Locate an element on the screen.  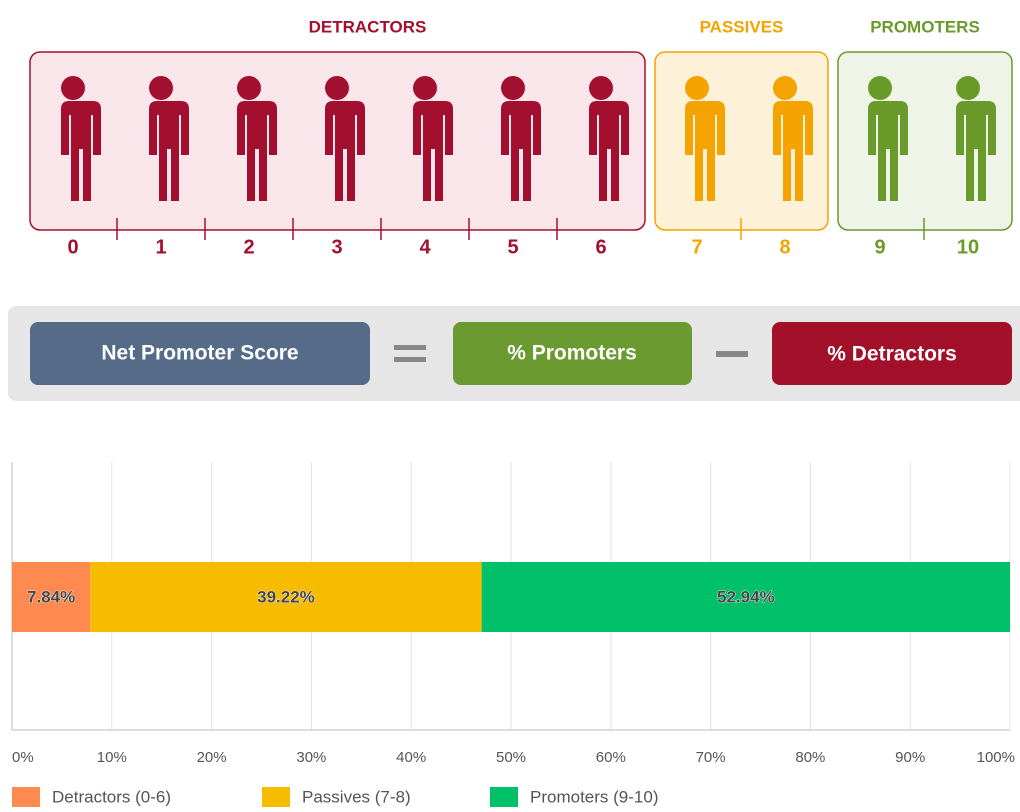
value-label: 39.22% is located at coordinates (286, 596).